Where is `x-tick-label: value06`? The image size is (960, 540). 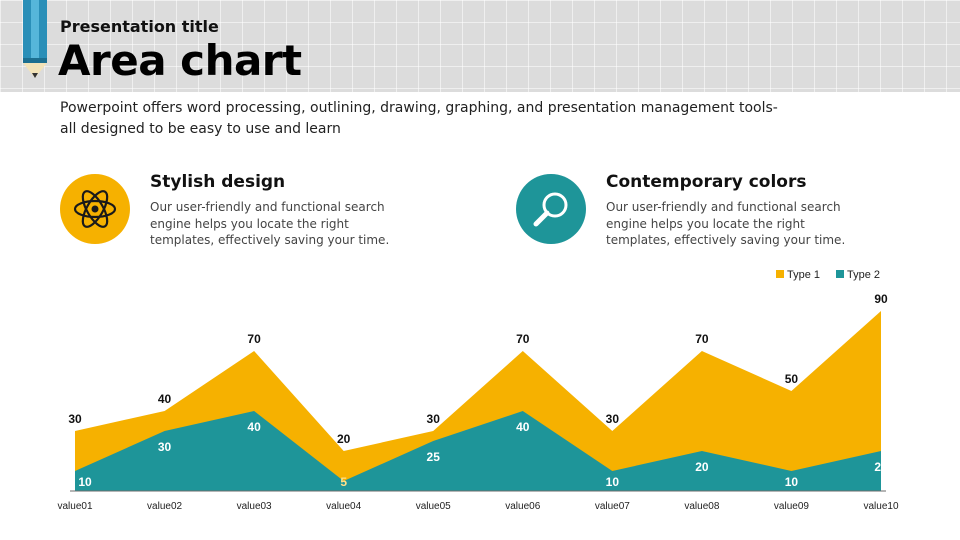
x-tick-label: value06 is located at coordinates (522, 506).